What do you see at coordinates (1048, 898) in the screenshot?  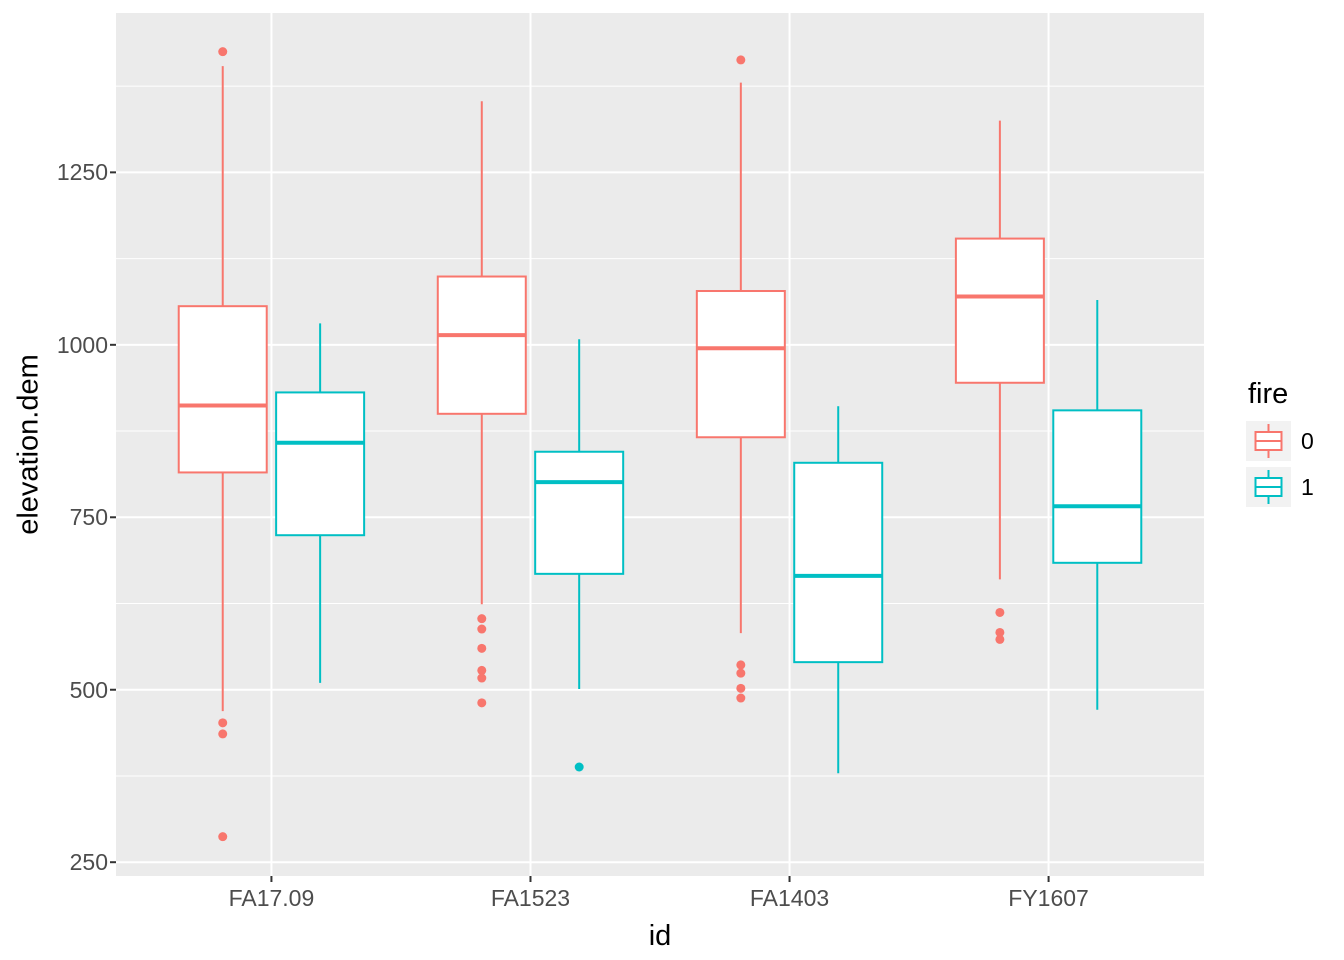 I see `x-tick-label: FY1607` at bounding box center [1048, 898].